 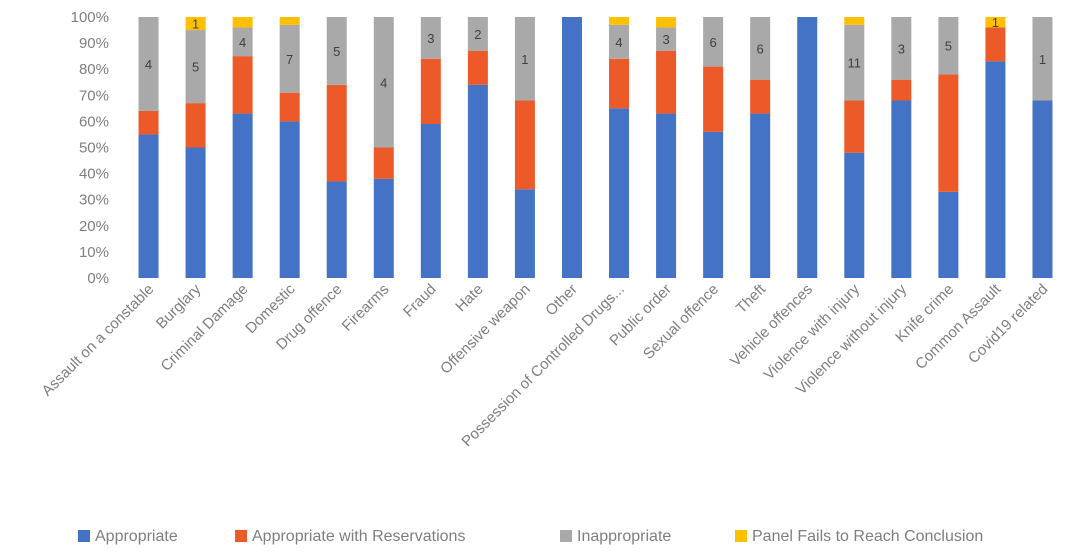 I want to click on legend-item-appropriate-with-reservations: Appropriate with Reservations, so click(x=350, y=536).